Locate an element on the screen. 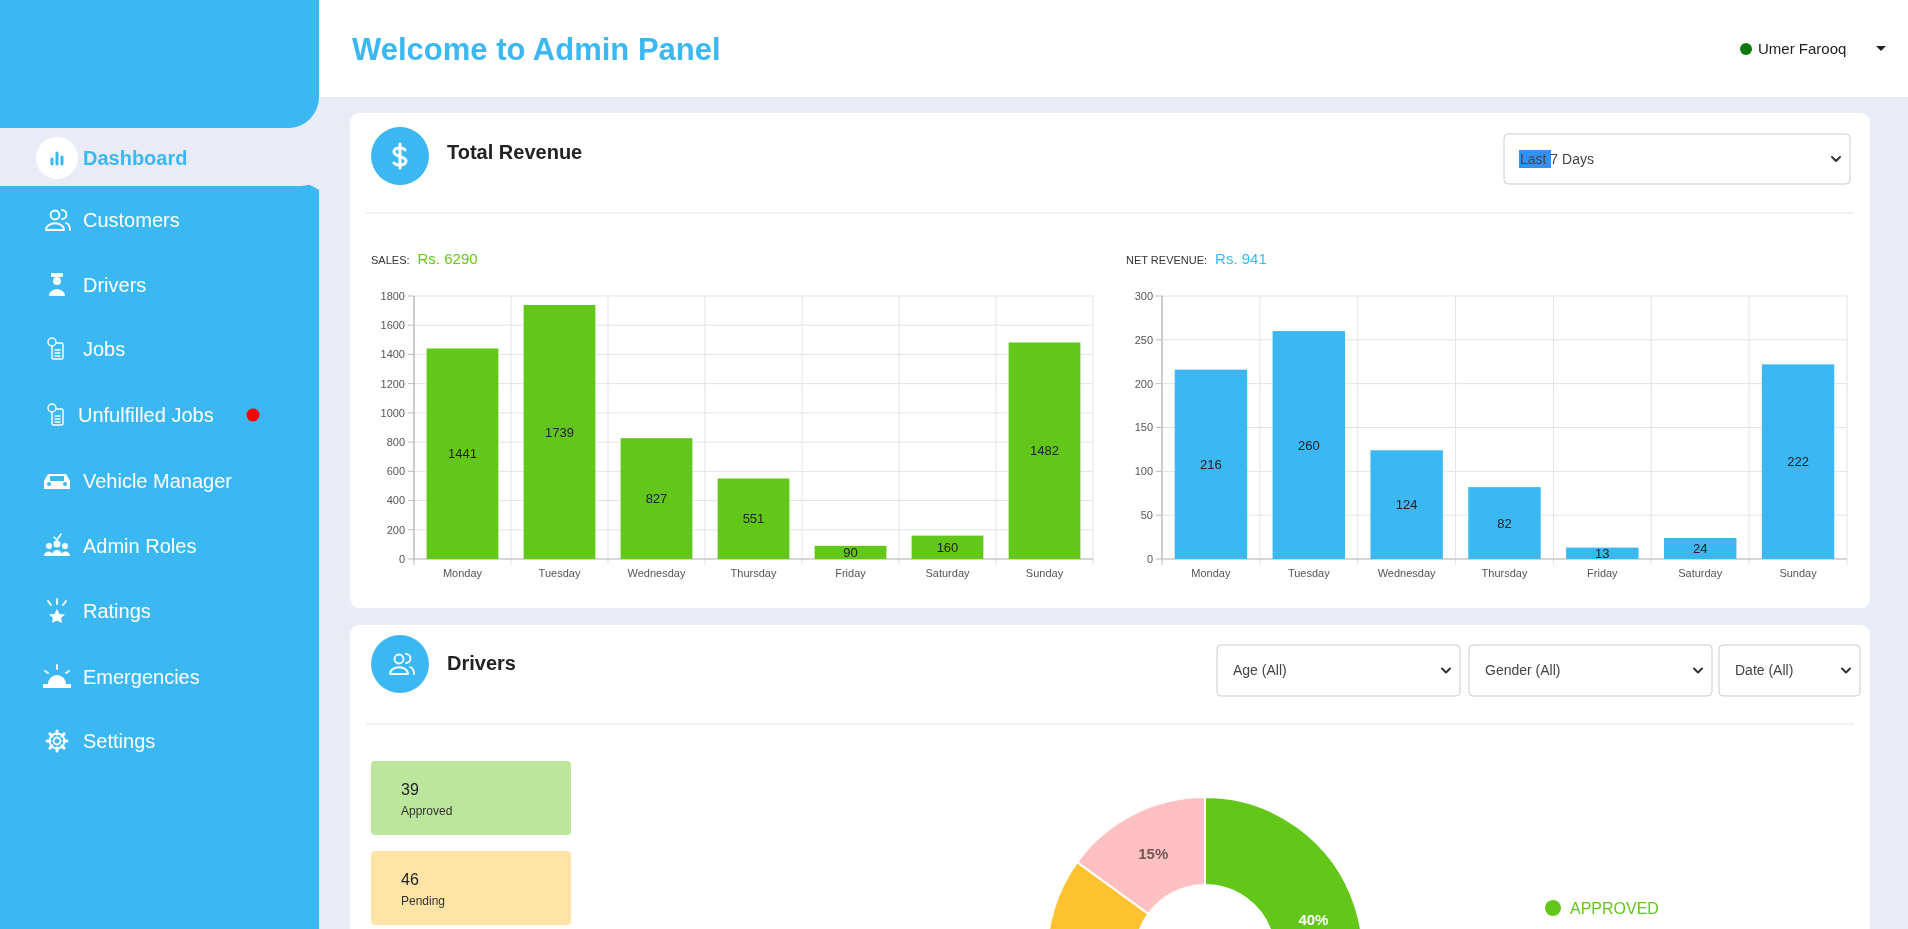 Image resolution: width=1908 pixels, height=929 pixels. data-label: 90 is located at coordinates (850, 552).